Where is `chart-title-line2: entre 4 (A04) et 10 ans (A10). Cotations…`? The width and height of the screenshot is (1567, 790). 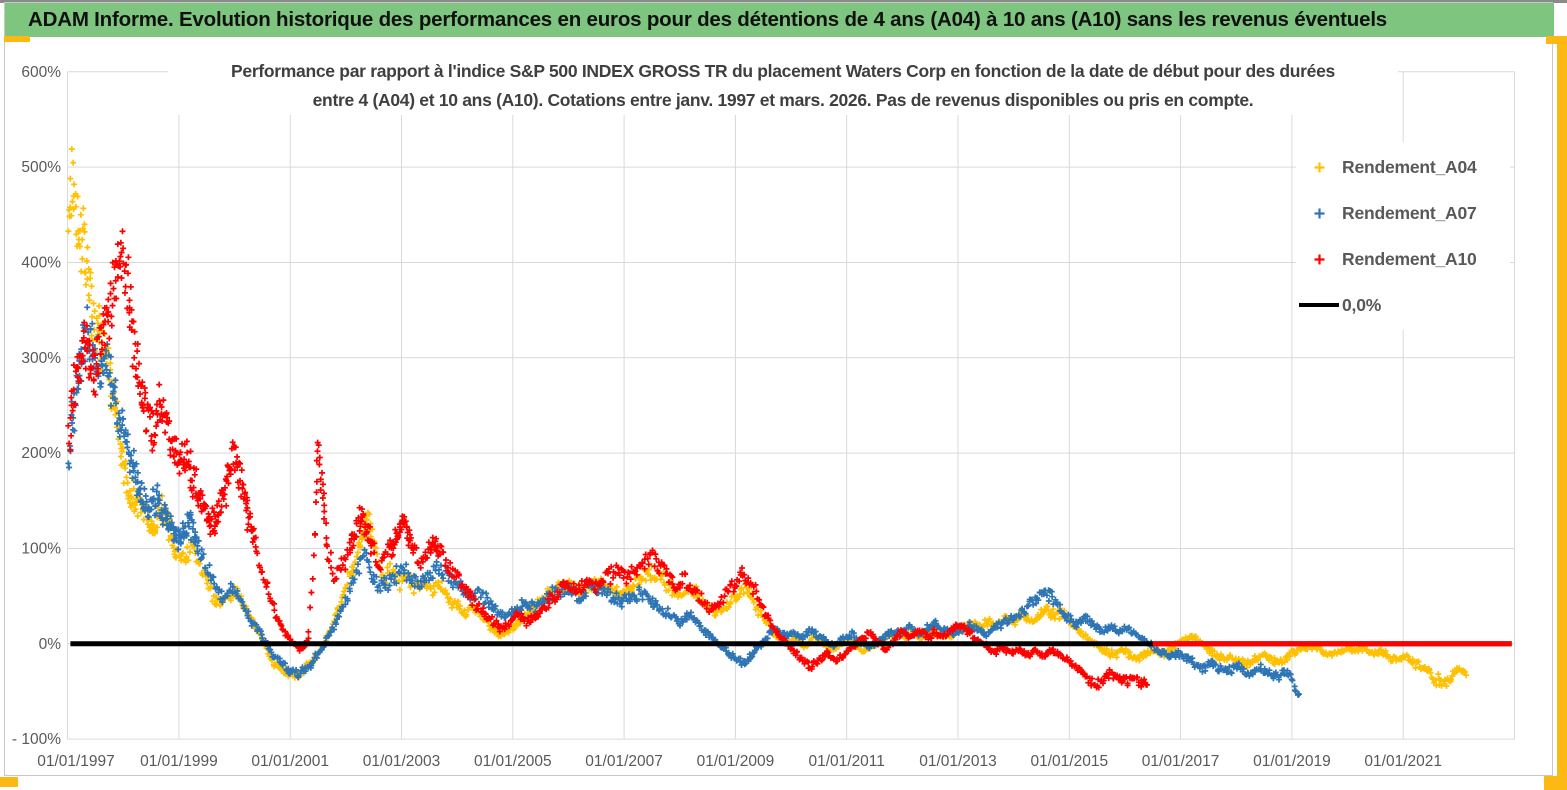
chart-title-line2: entre 4 (A04) et 10 ans (A10). Cotations… is located at coordinates (783, 100).